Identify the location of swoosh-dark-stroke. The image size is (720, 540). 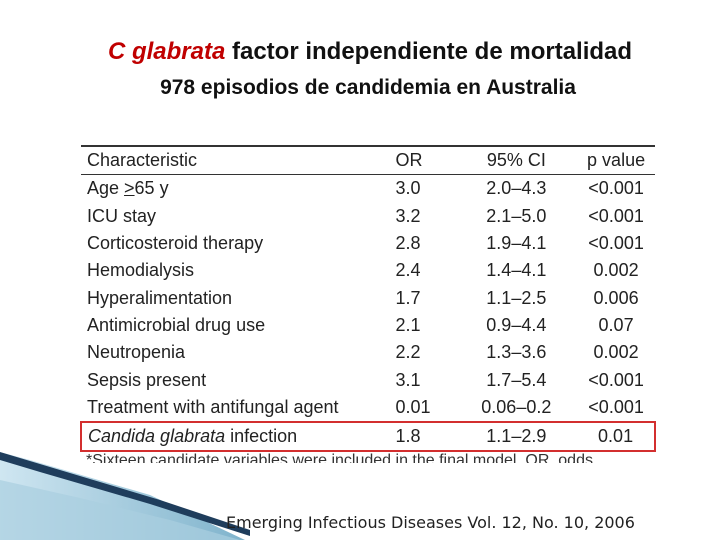
(125, 494).